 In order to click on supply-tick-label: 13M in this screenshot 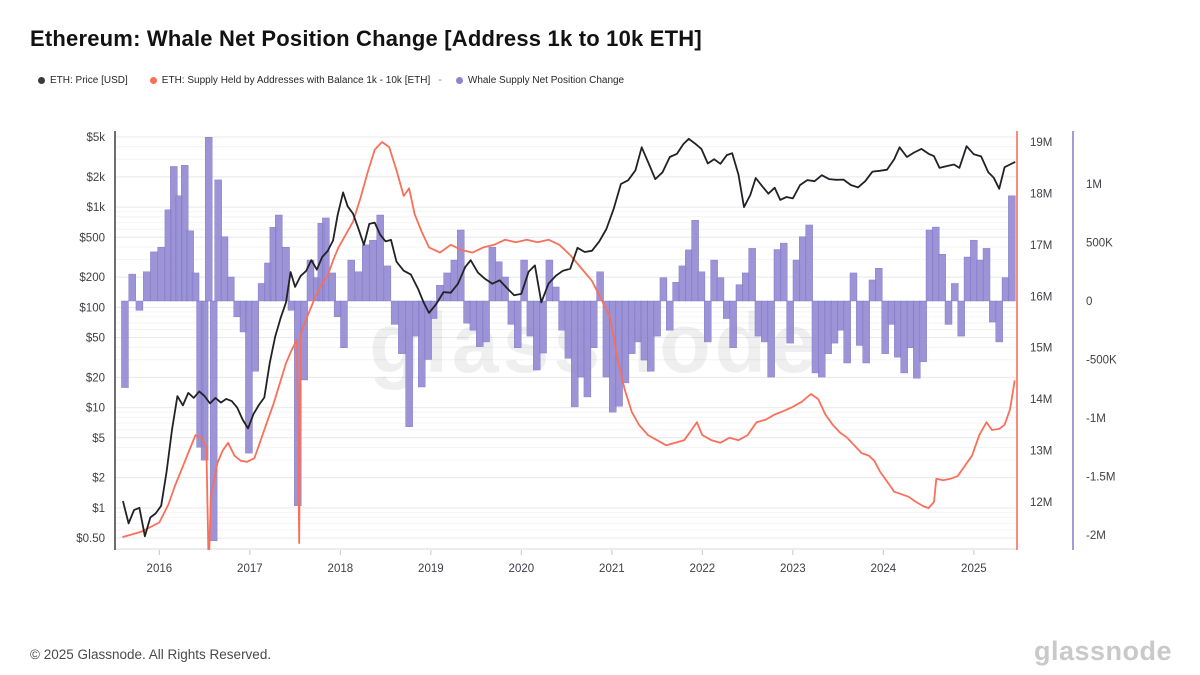, I will do `click(1041, 452)`.